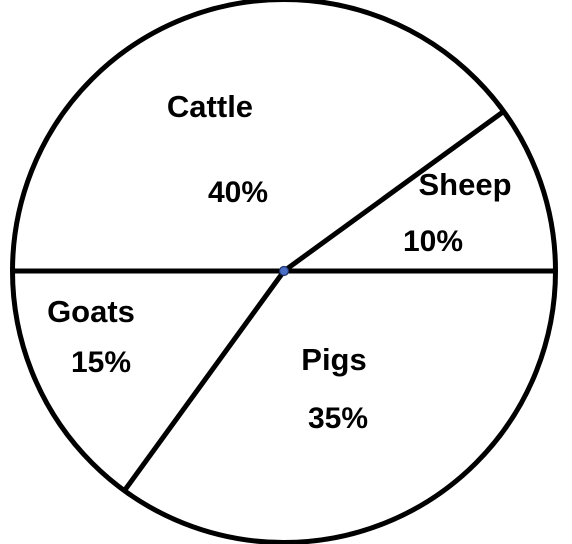 This screenshot has width=572, height=544. Describe the element at coordinates (433, 241) in the screenshot. I see `slice-value-sheep: 10%` at that location.